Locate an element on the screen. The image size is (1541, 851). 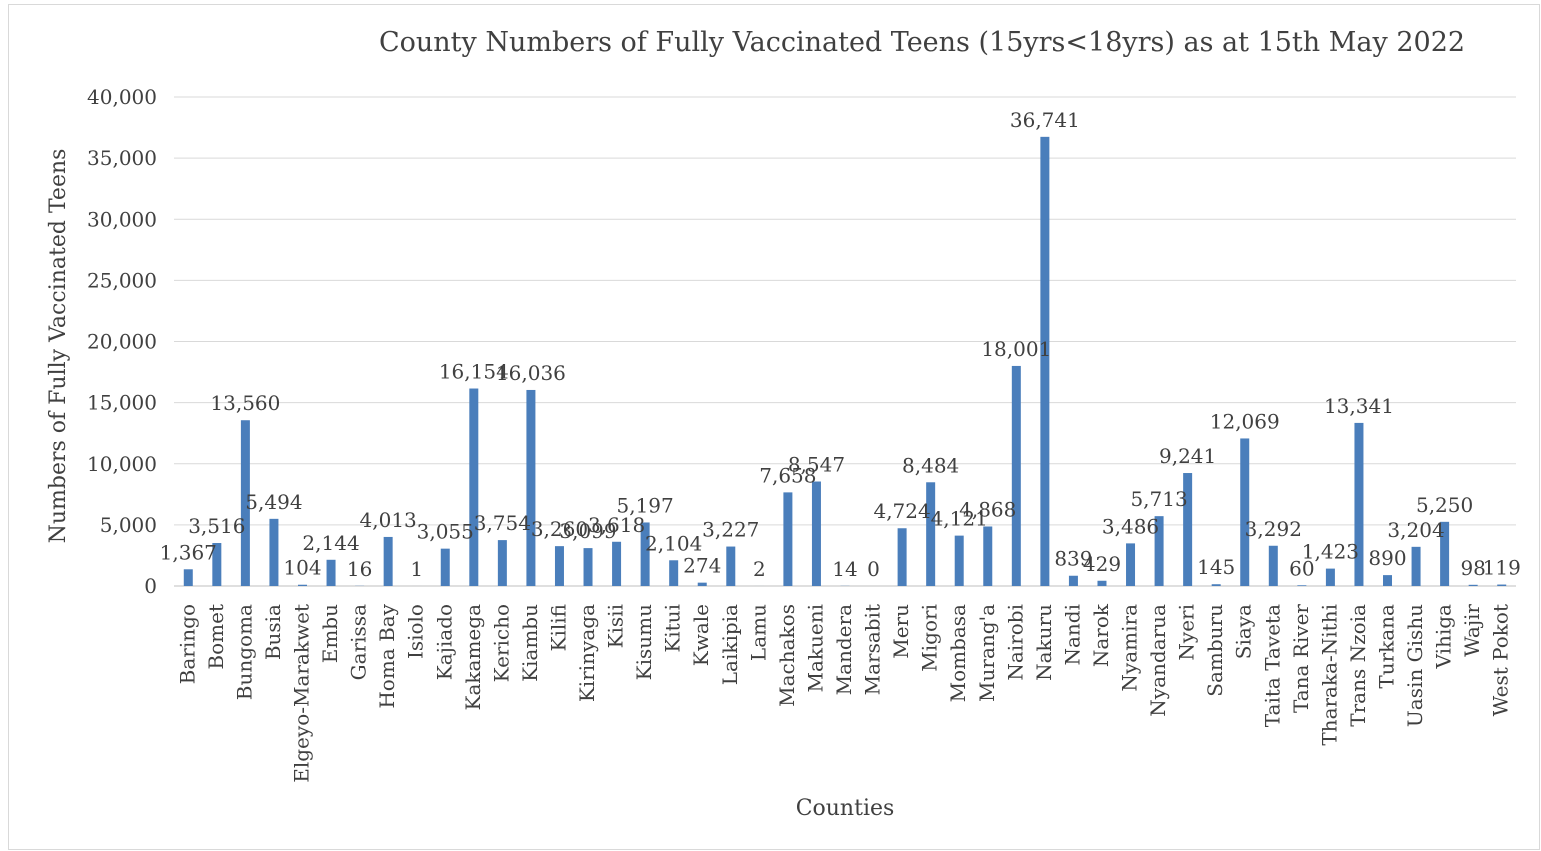
x-tick-label: Mandera is located at coordinates (844, 649).